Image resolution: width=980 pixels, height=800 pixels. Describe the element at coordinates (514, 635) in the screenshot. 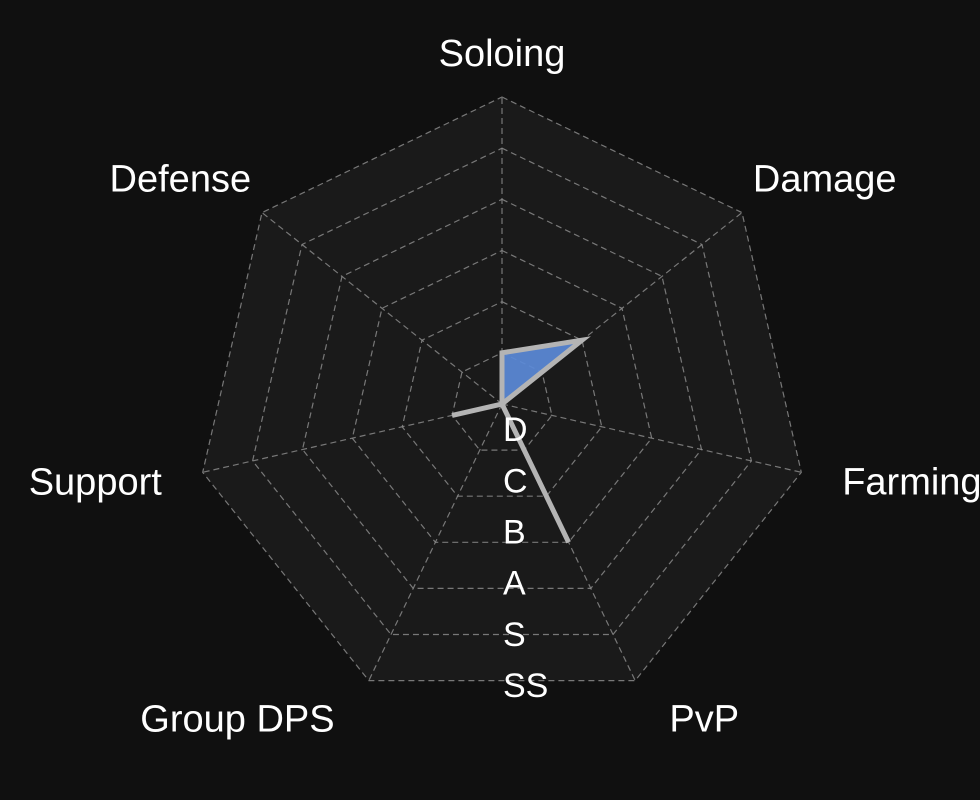

I see `scale-label-s: S` at that location.